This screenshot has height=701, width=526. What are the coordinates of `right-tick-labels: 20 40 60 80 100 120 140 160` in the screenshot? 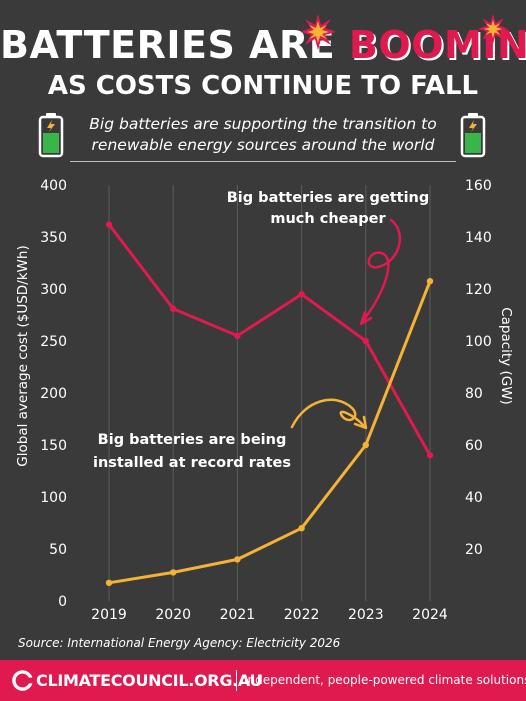 It's located at (478, 368).